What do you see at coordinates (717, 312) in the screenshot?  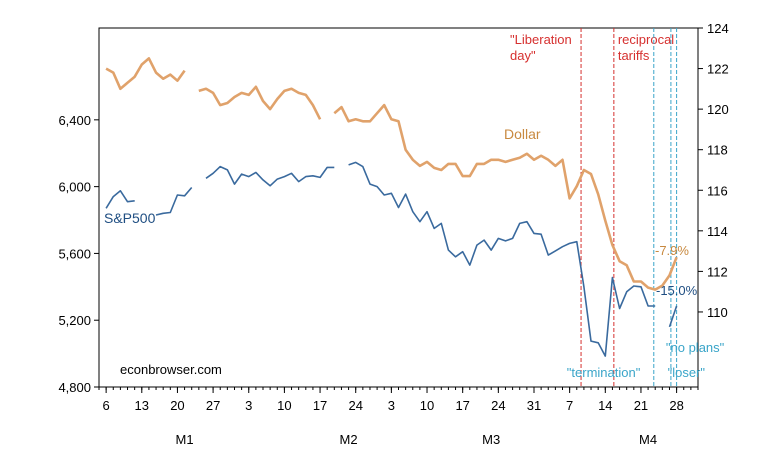 I see `right-tick-label: 110` at bounding box center [717, 312].